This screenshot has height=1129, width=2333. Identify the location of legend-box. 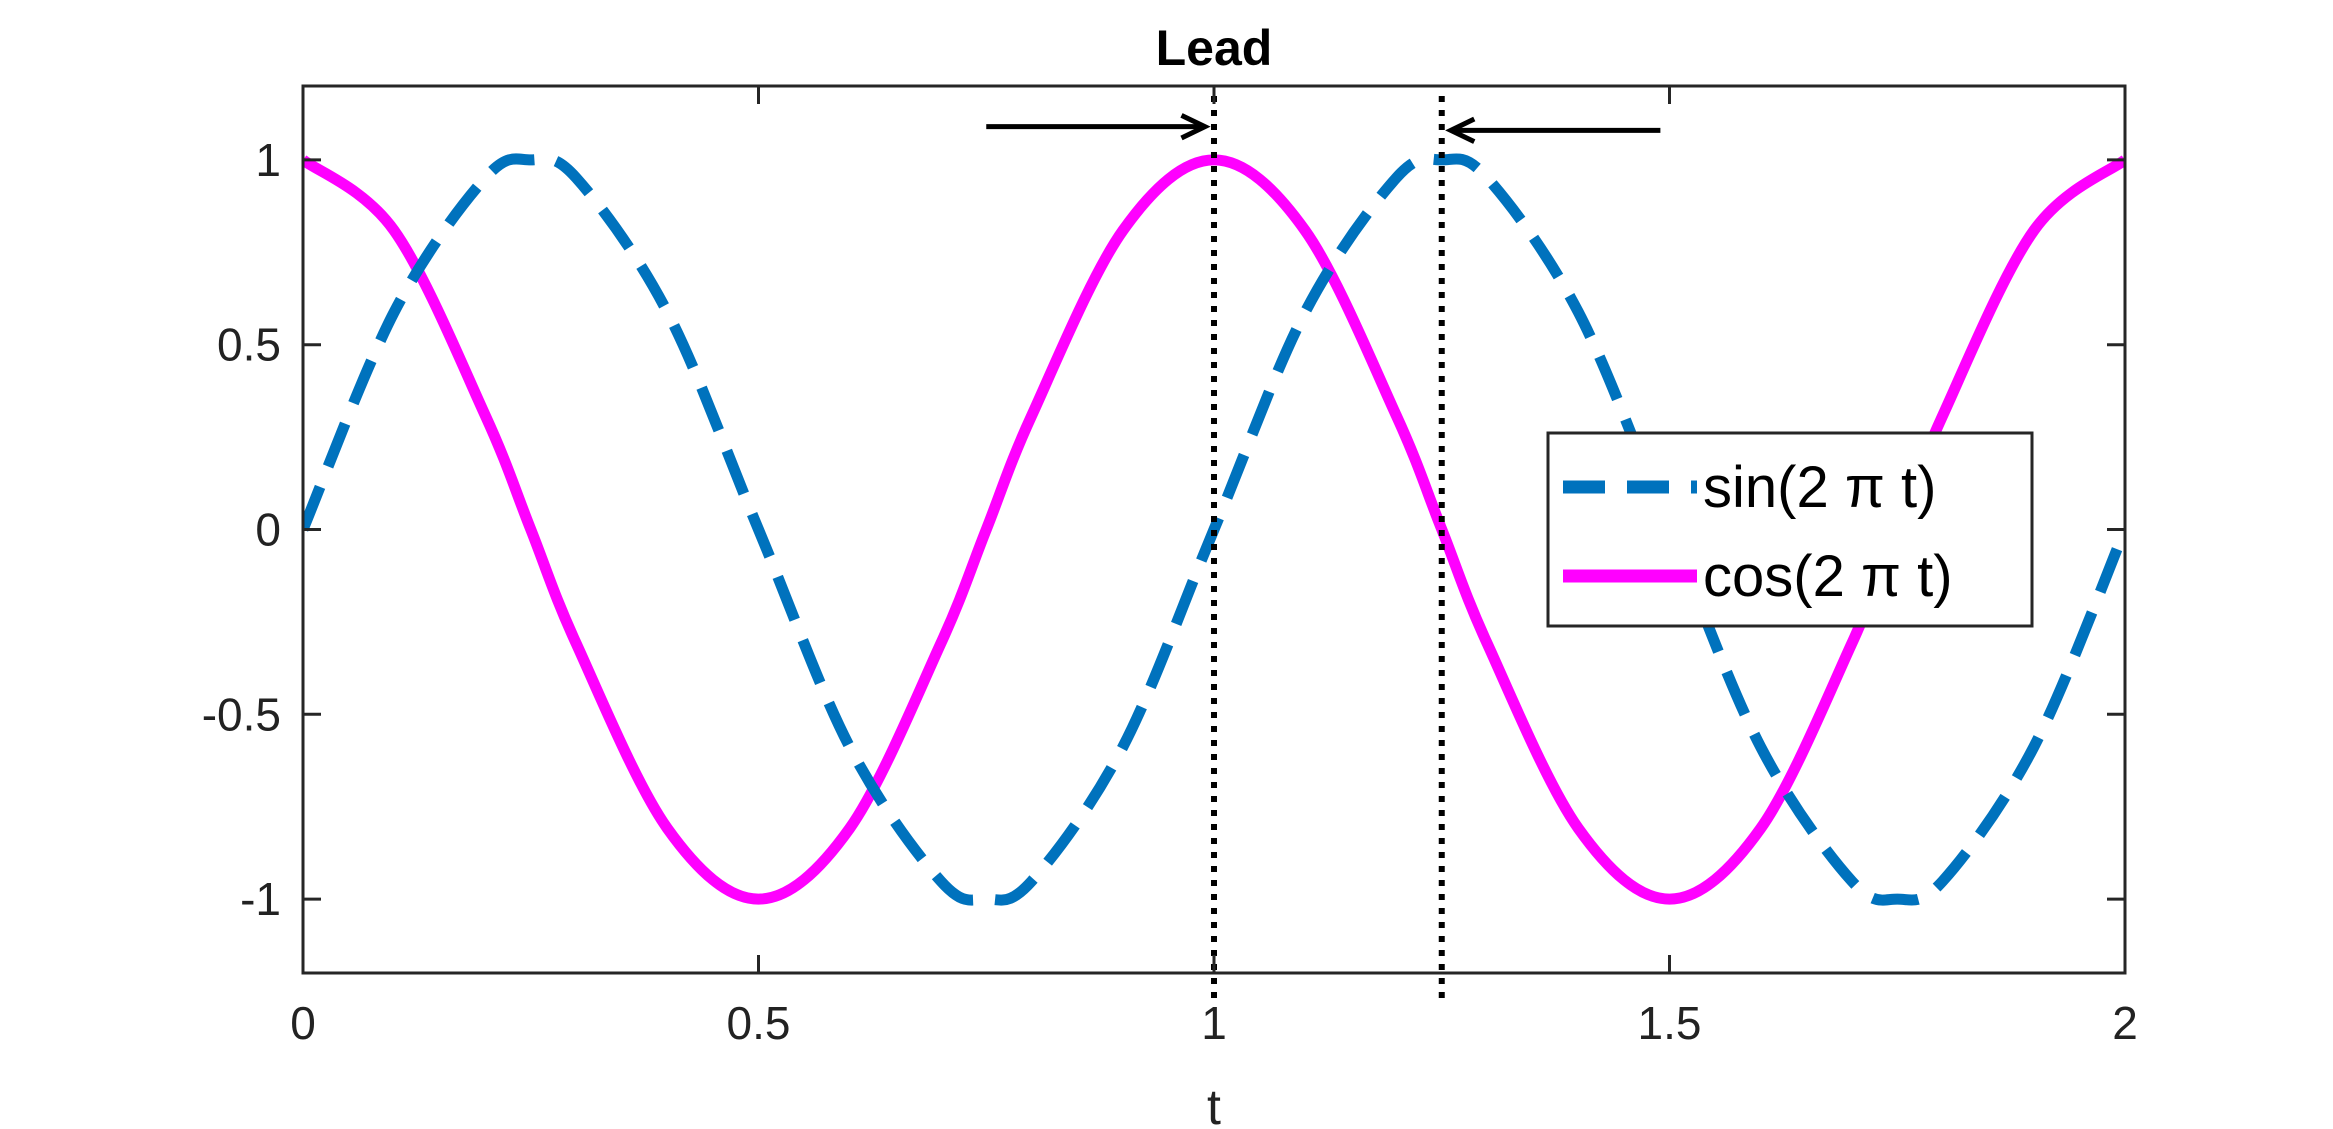
(1790, 529).